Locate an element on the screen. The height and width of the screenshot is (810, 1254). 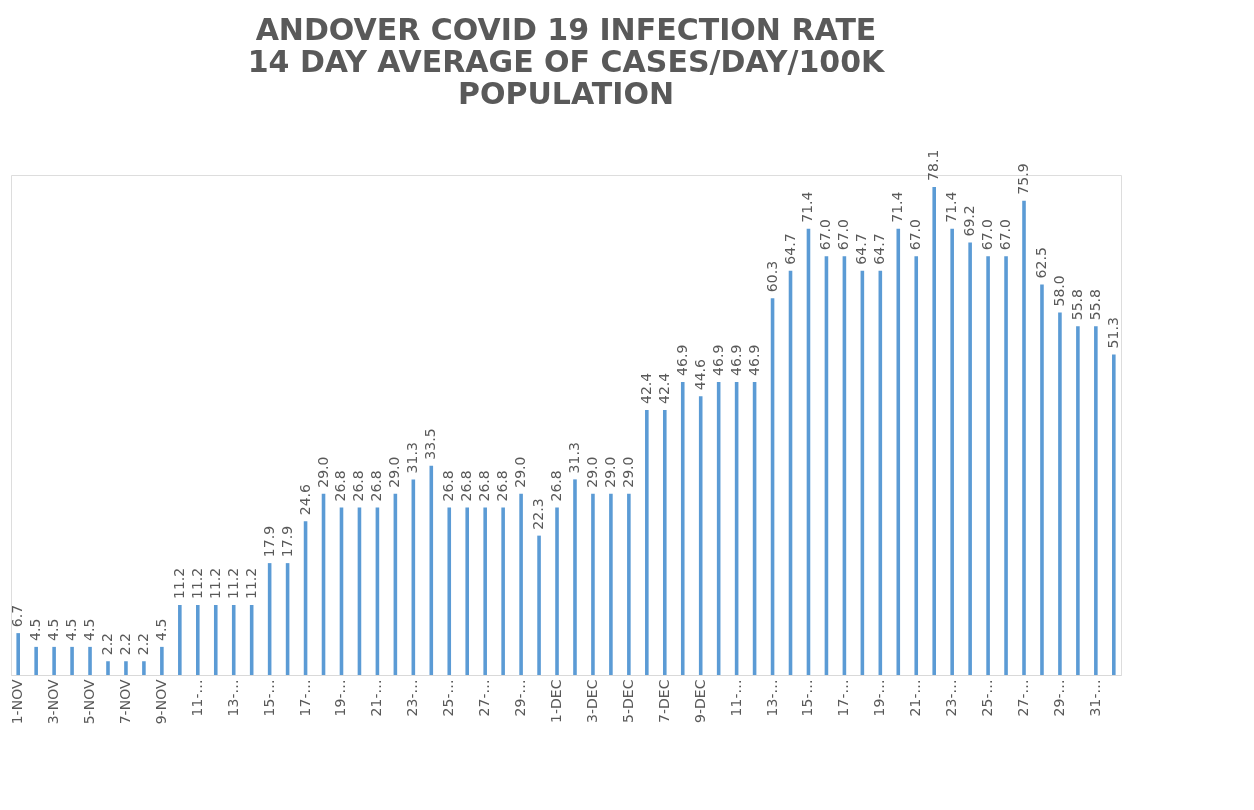
data-label: 78.1 is located at coordinates (933, 165).